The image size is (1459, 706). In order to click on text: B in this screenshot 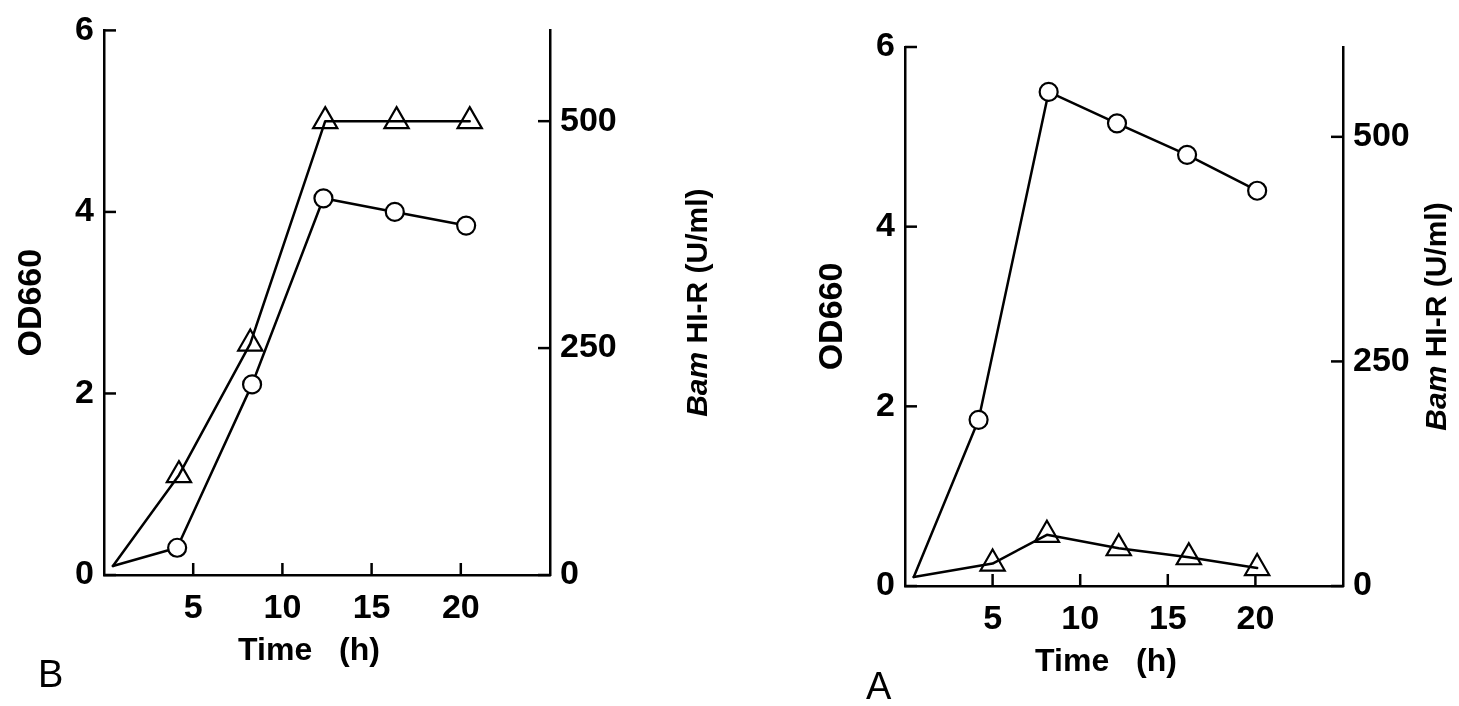, I will do `click(51, 674)`.